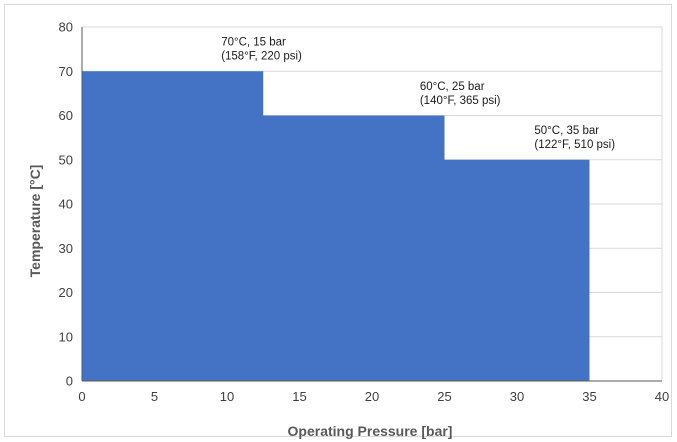  Describe the element at coordinates (460, 94) in the screenshot. I see `data-annotation: 60°C, 25 bar (140°F, 365 psi)` at that location.